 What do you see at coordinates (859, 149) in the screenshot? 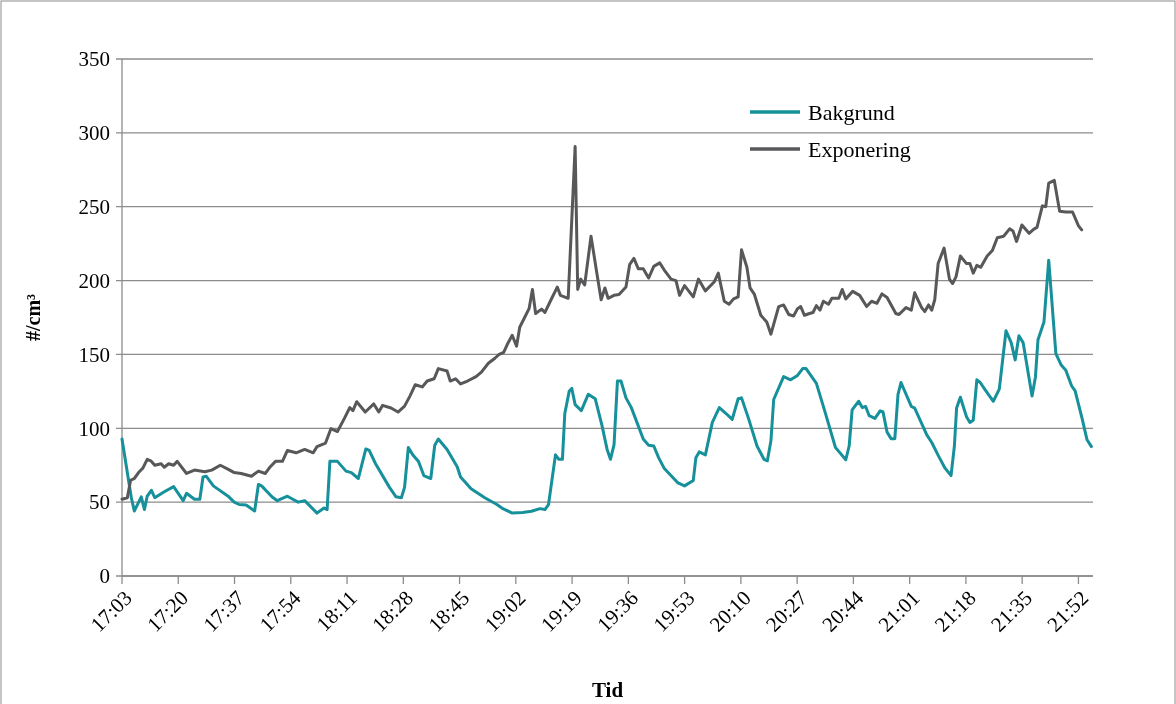
I see `legend-label: Exponering` at bounding box center [859, 149].